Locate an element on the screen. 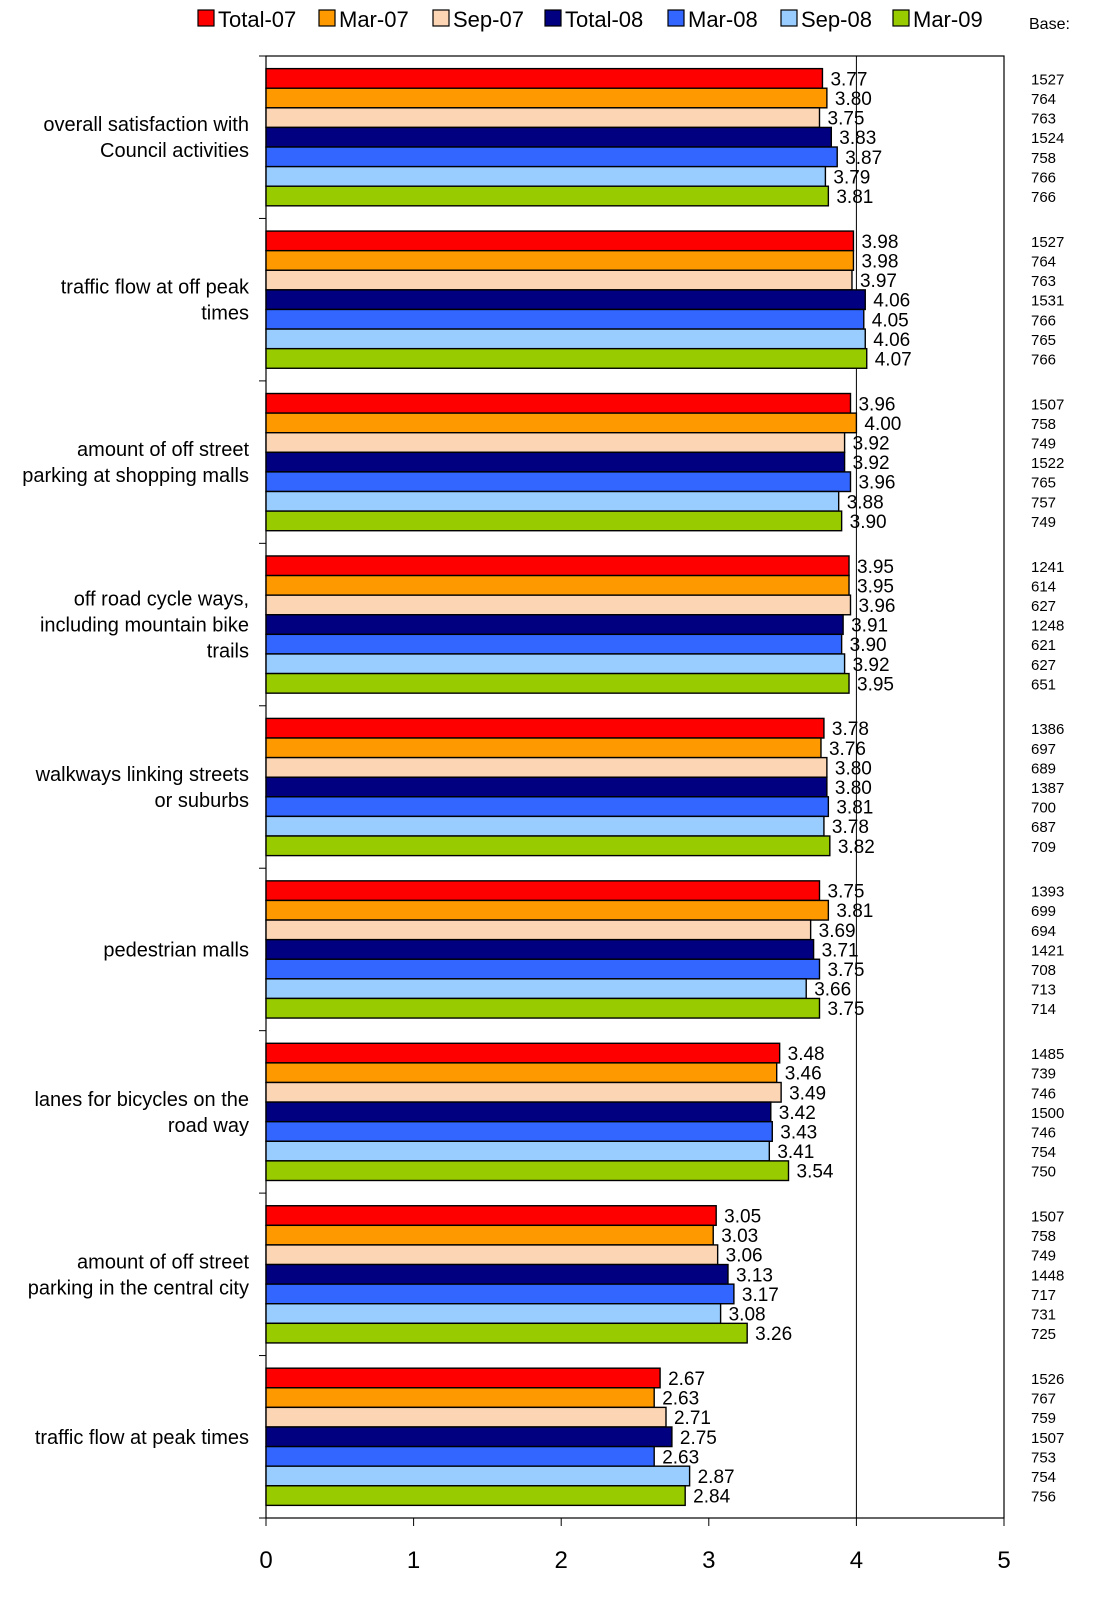 The height and width of the screenshot is (1603, 1098). base-value: 694 is located at coordinates (1043, 931).